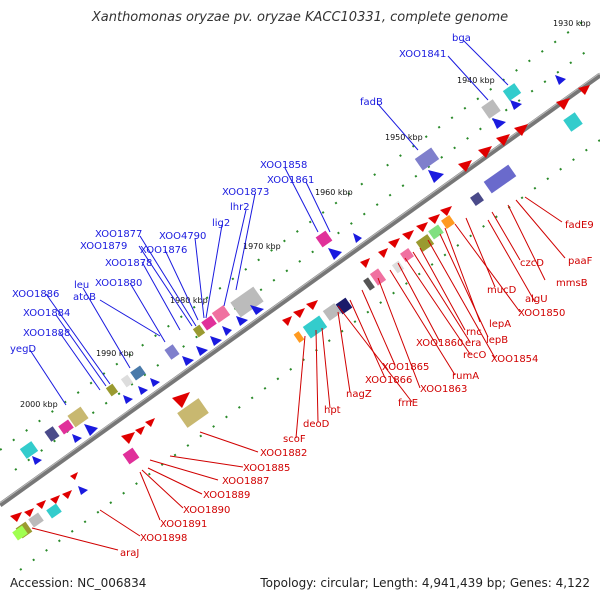  Describe the element at coordinates (371, 102) in the screenshot. I see `label-fadB: fadB` at that location.